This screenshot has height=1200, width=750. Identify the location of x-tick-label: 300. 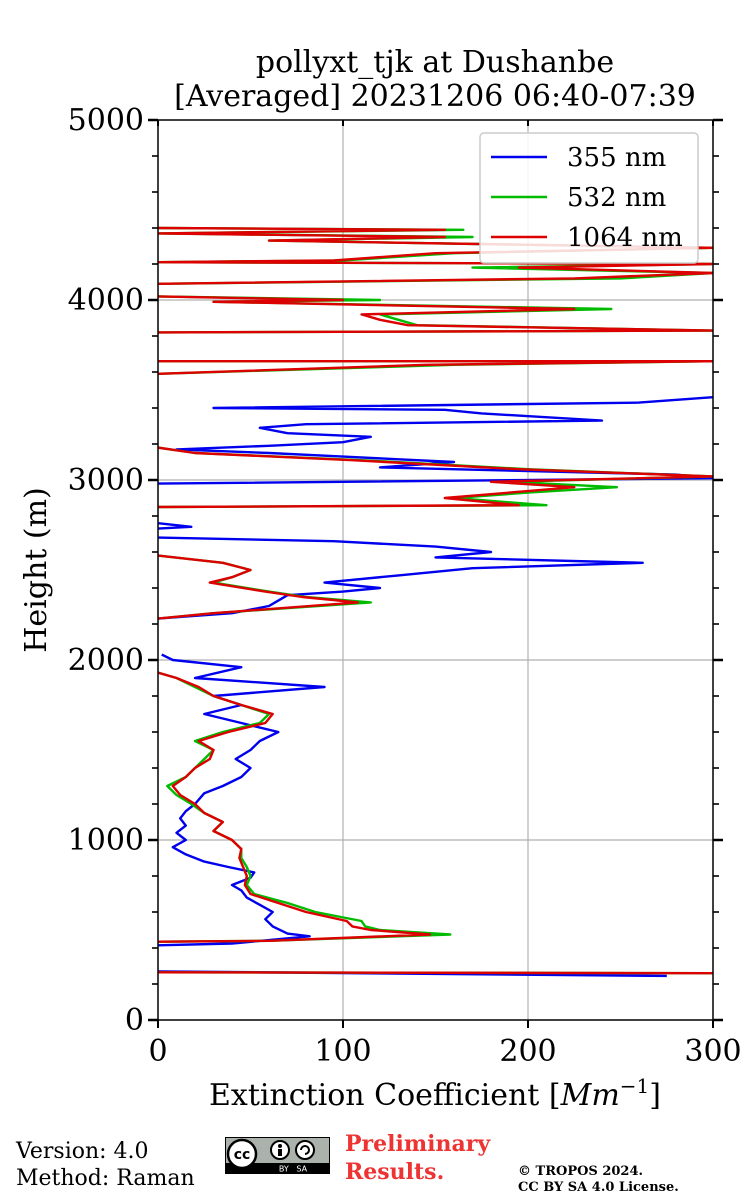
(712, 1051).